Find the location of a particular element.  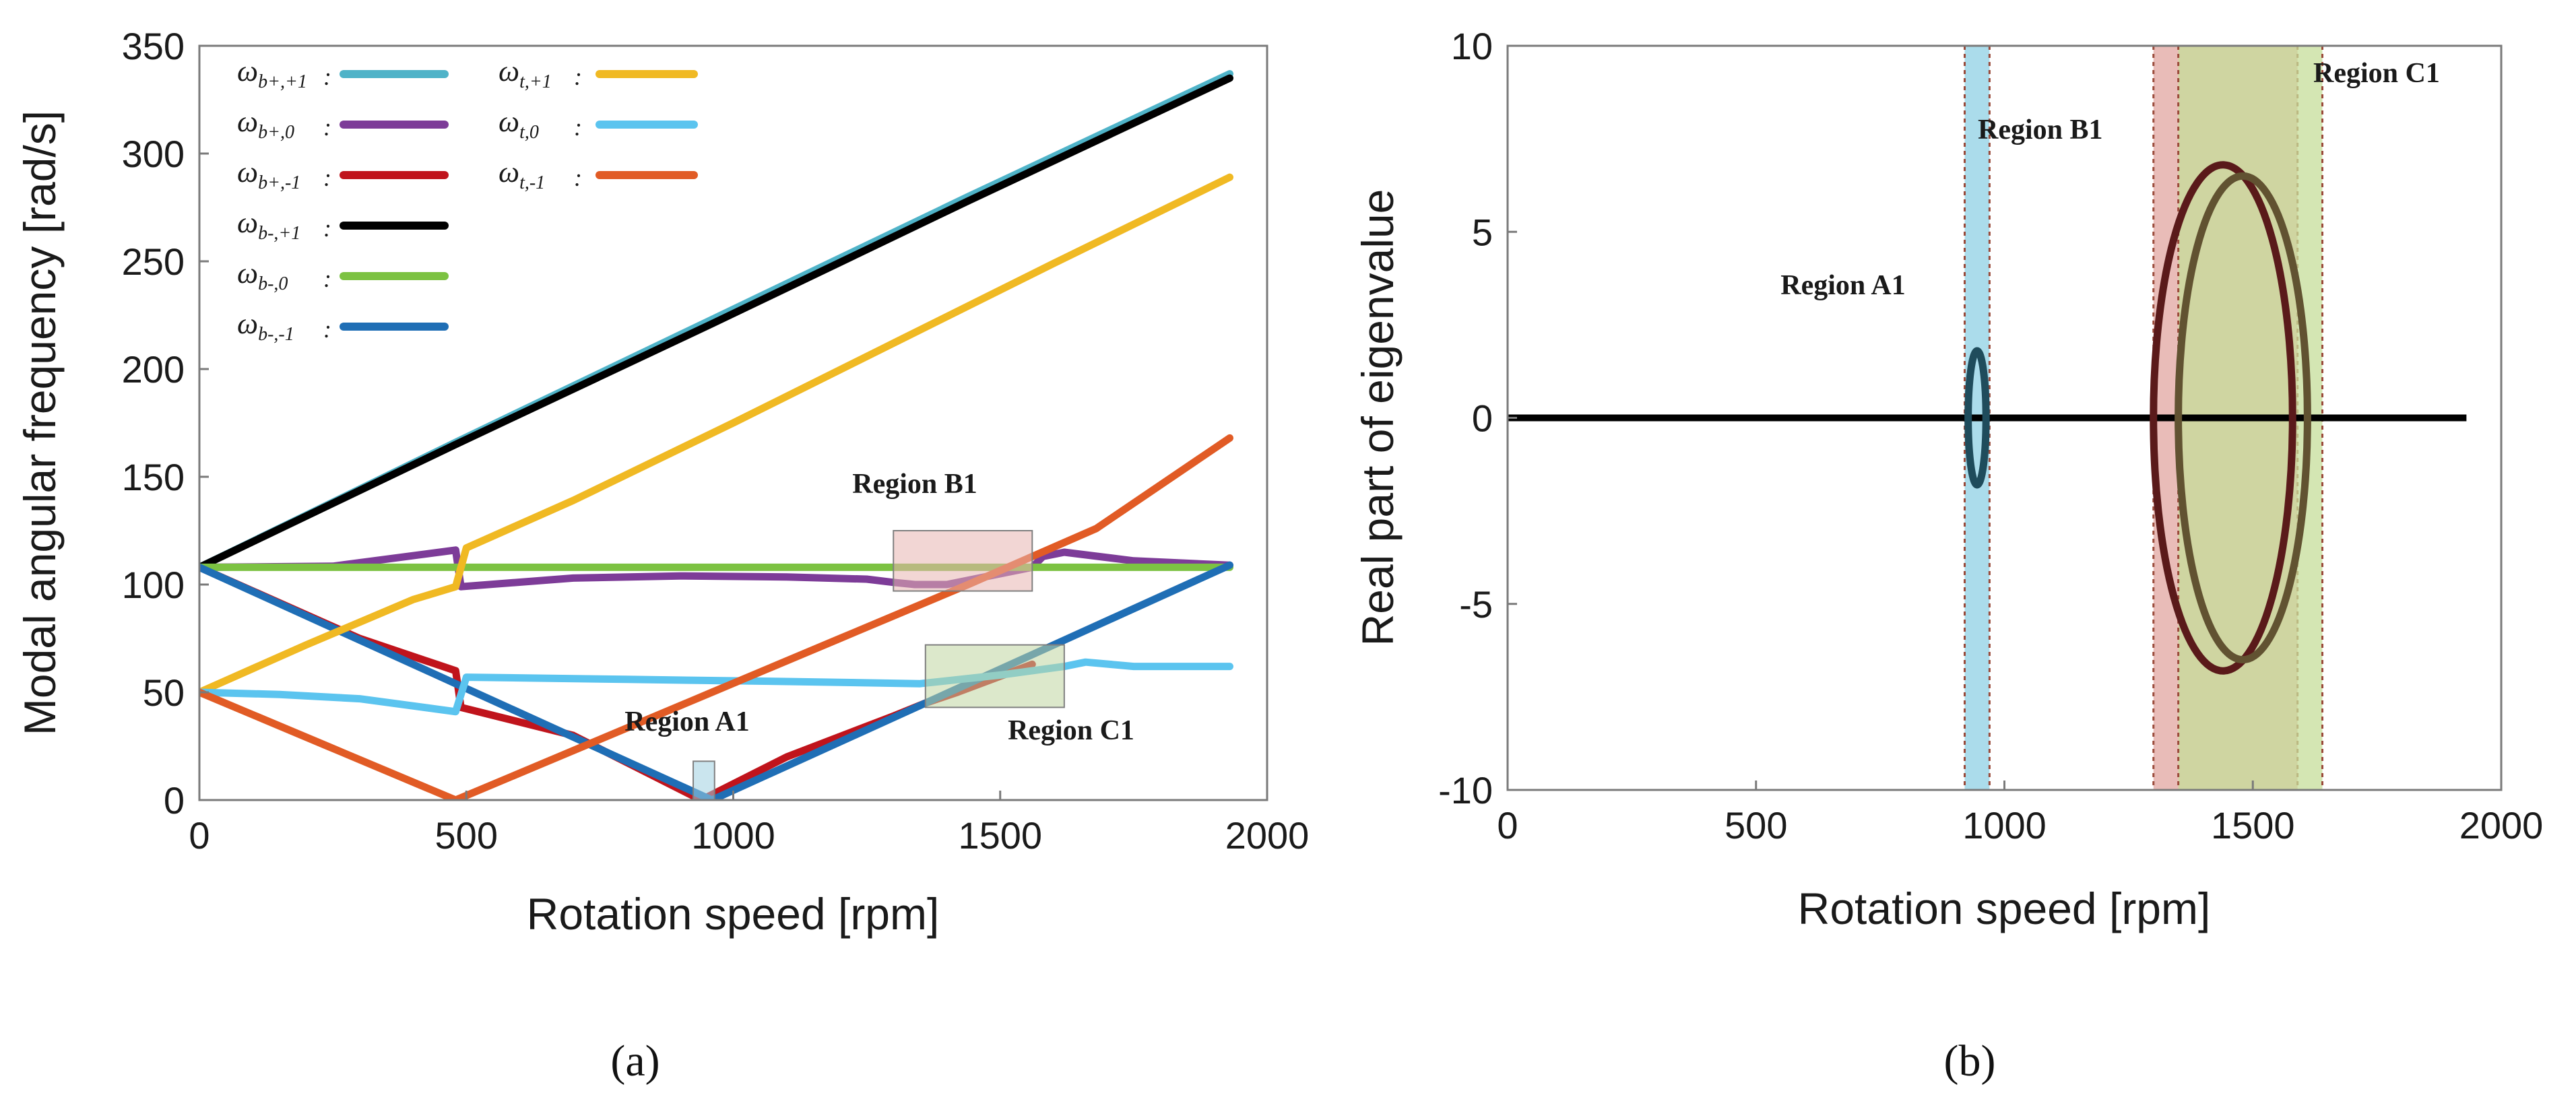

chart-a-legend-label: ωb+,-1 is located at coordinates (268, 174).